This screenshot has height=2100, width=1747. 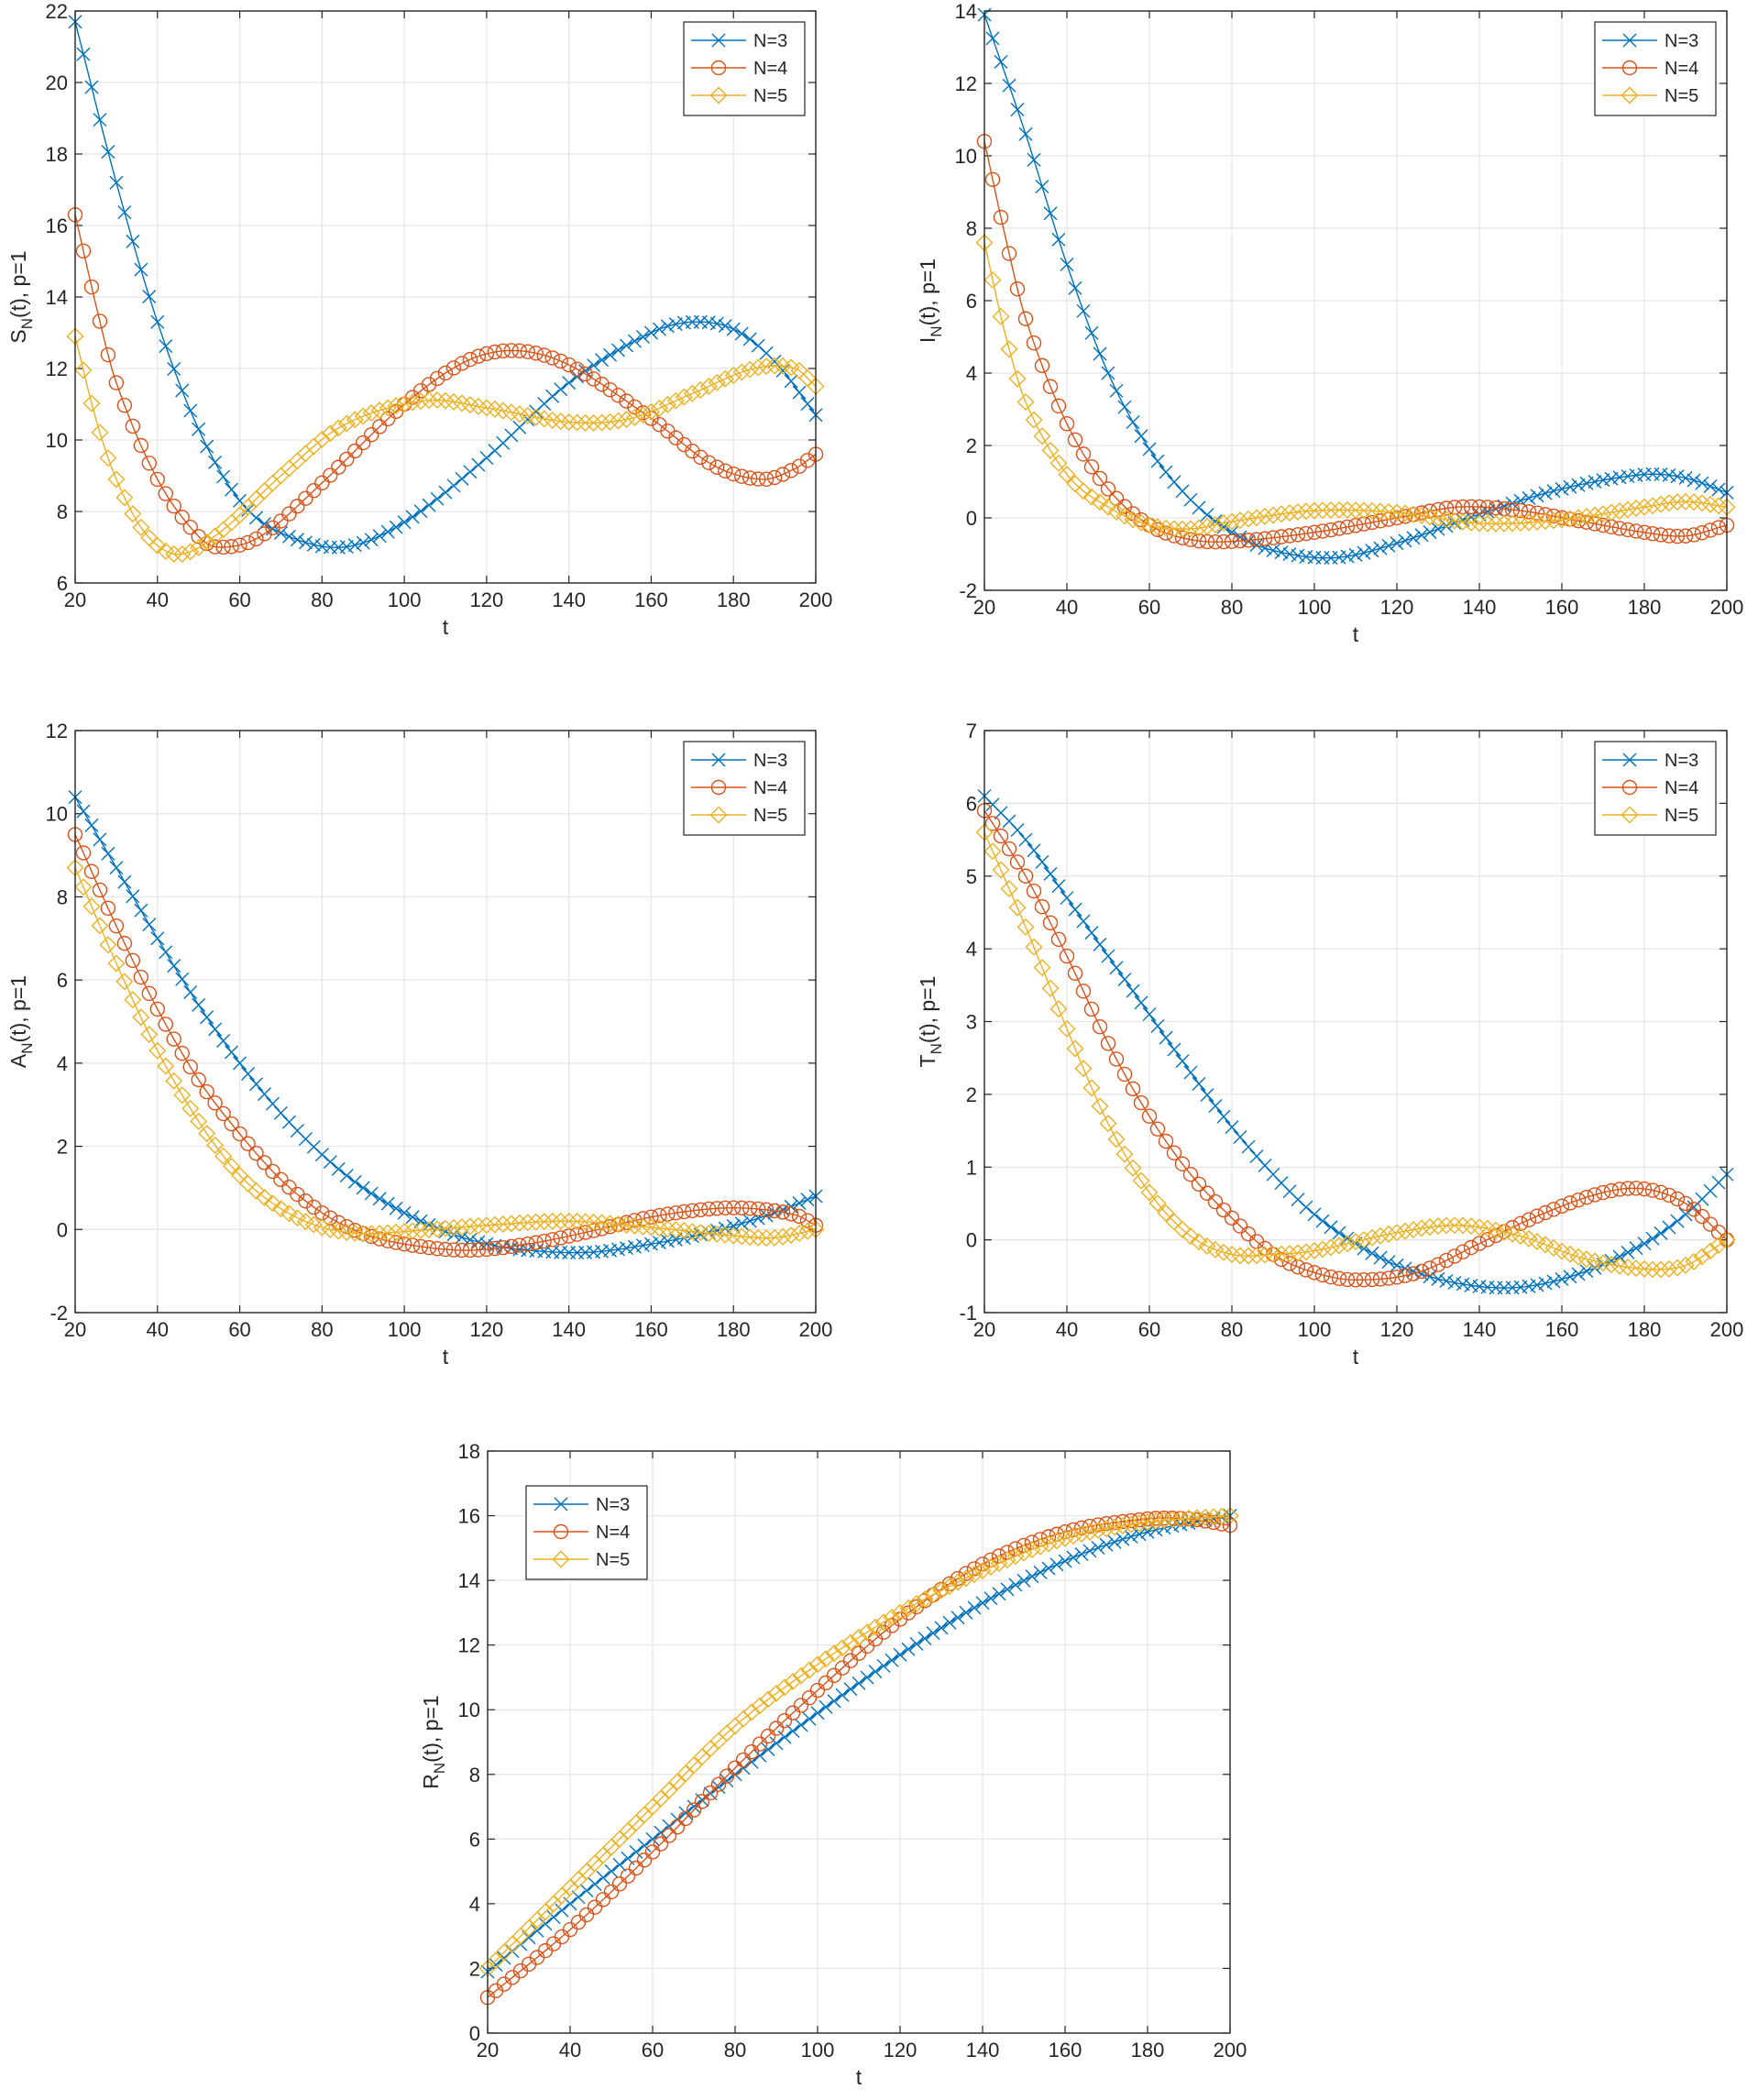 What do you see at coordinates (1148, 2050) in the screenshot?
I see `x-tick-label: 180` at bounding box center [1148, 2050].